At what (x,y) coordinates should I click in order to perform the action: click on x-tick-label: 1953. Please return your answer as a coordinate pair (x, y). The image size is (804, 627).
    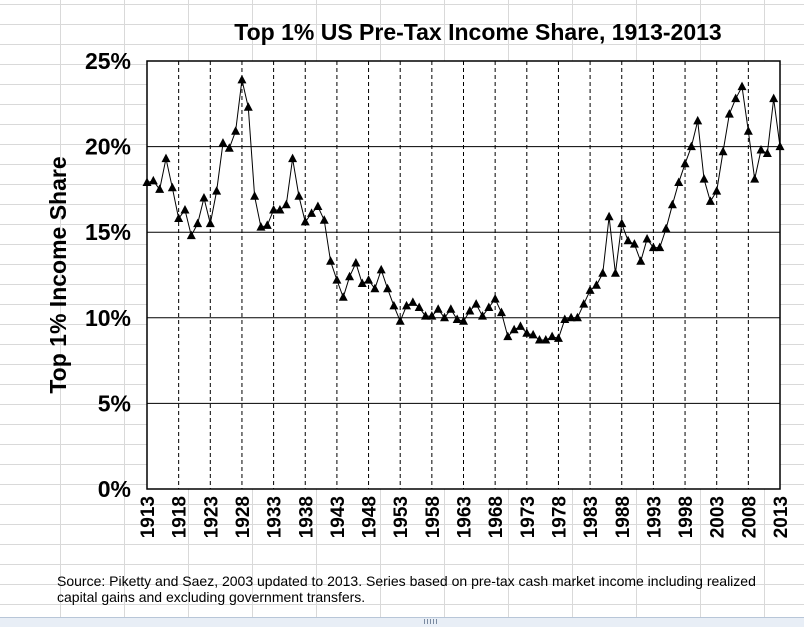
    Looking at the image, I should click on (401, 517).